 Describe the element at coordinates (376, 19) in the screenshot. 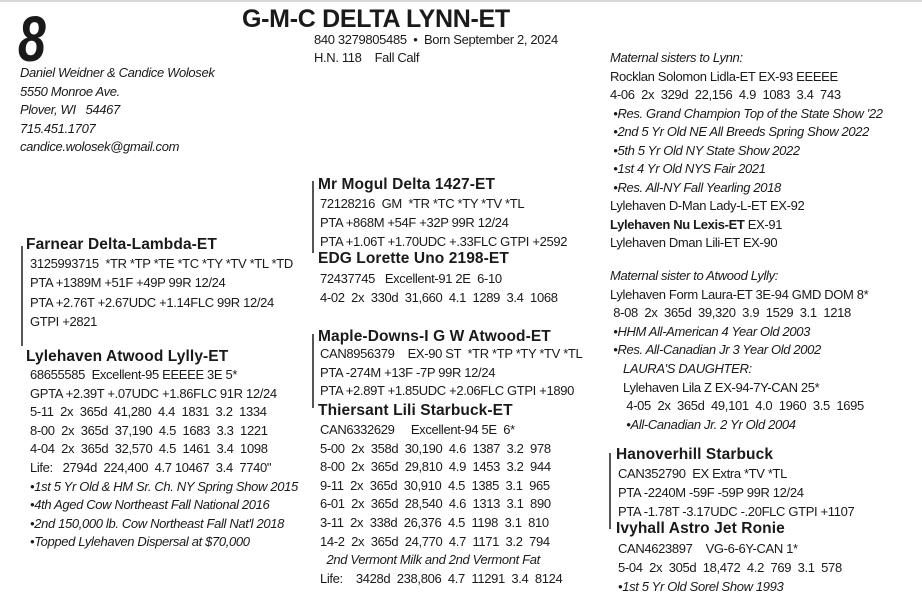

I see `animal-title: G-M-C DELTA LYNN-ET` at that location.